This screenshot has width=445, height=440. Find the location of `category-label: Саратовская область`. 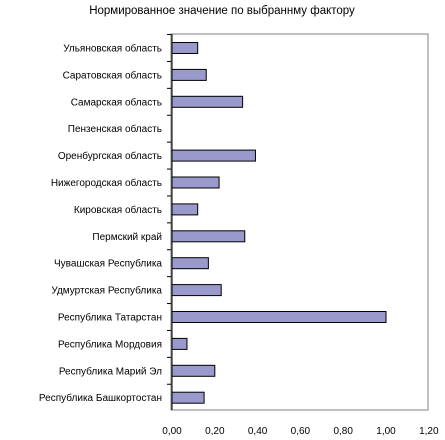

category-label: Саратовская область is located at coordinates (112, 75).